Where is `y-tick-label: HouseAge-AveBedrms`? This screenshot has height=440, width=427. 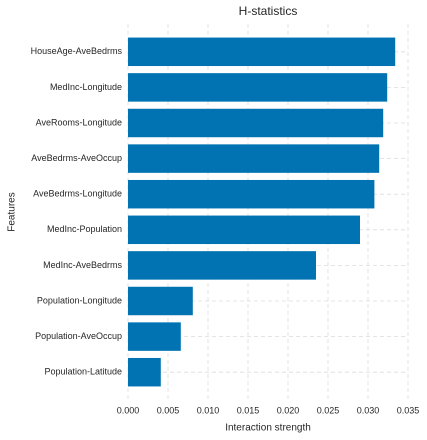
y-tick-label: HouseAge-AveBedrms is located at coordinates (77, 51).